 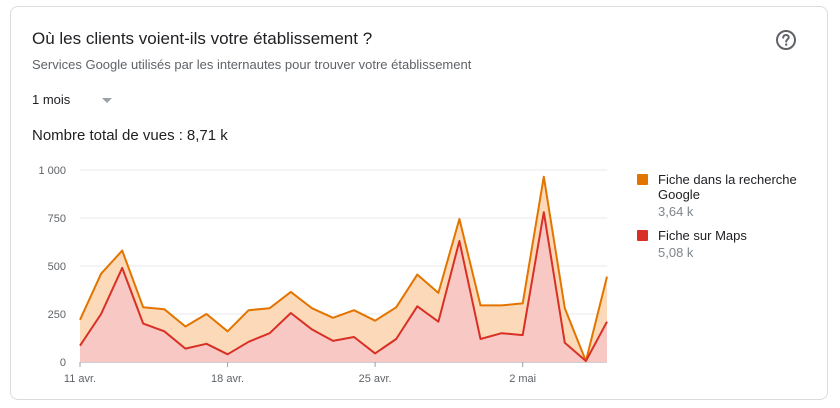 What do you see at coordinates (702, 235) in the screenshot?
I see `legend-name-maps: Fiche sur Maps` at bounding box center [702, 235].